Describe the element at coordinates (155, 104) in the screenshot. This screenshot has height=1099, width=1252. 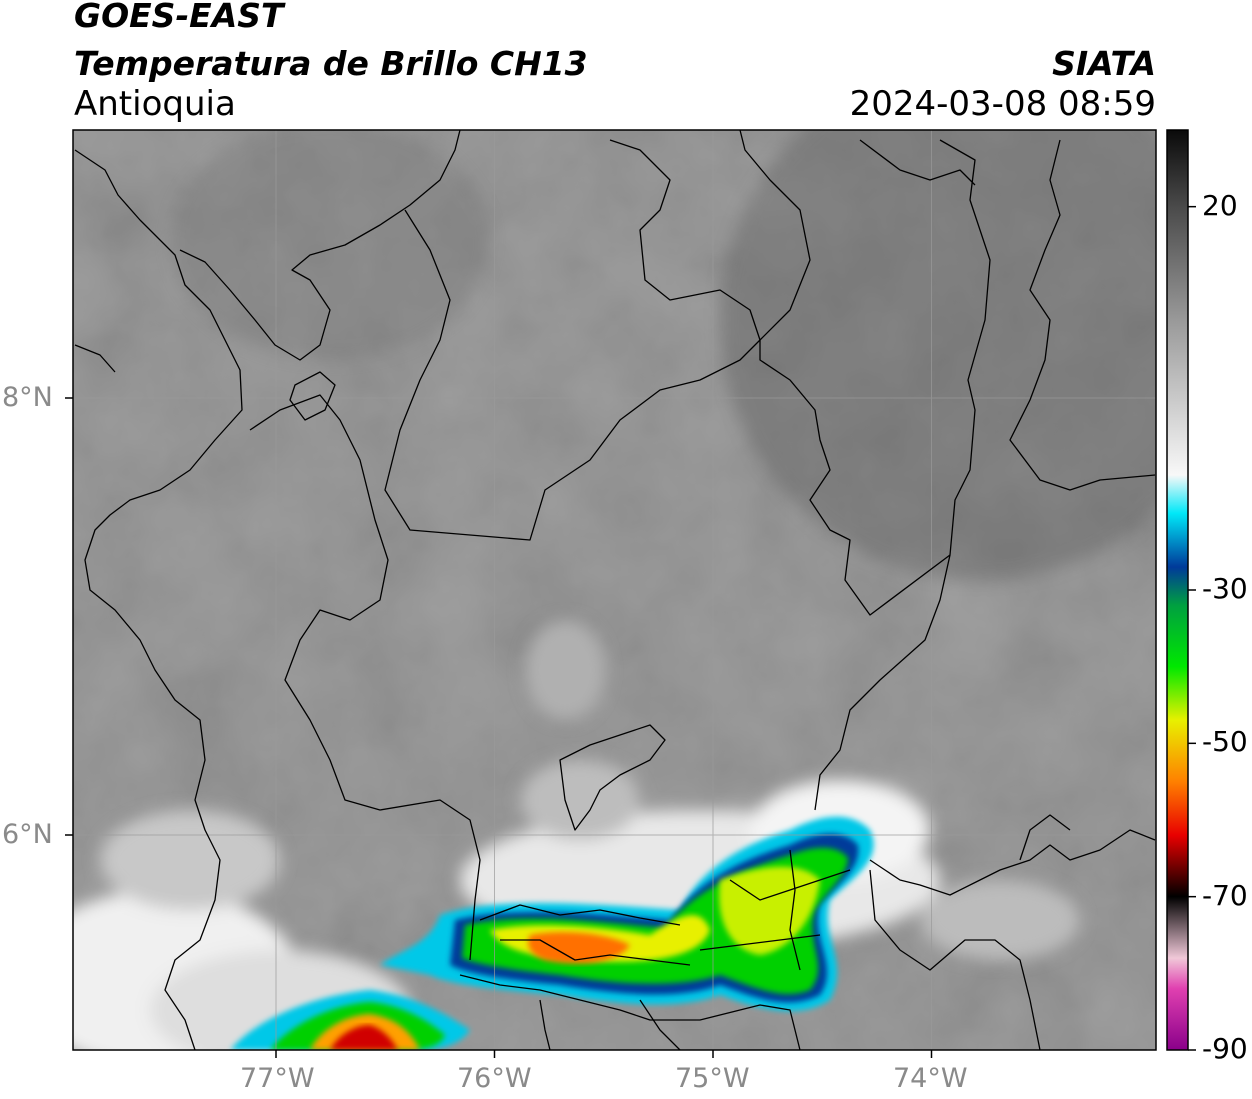
I see `subtitle: Antioquia` at that location.